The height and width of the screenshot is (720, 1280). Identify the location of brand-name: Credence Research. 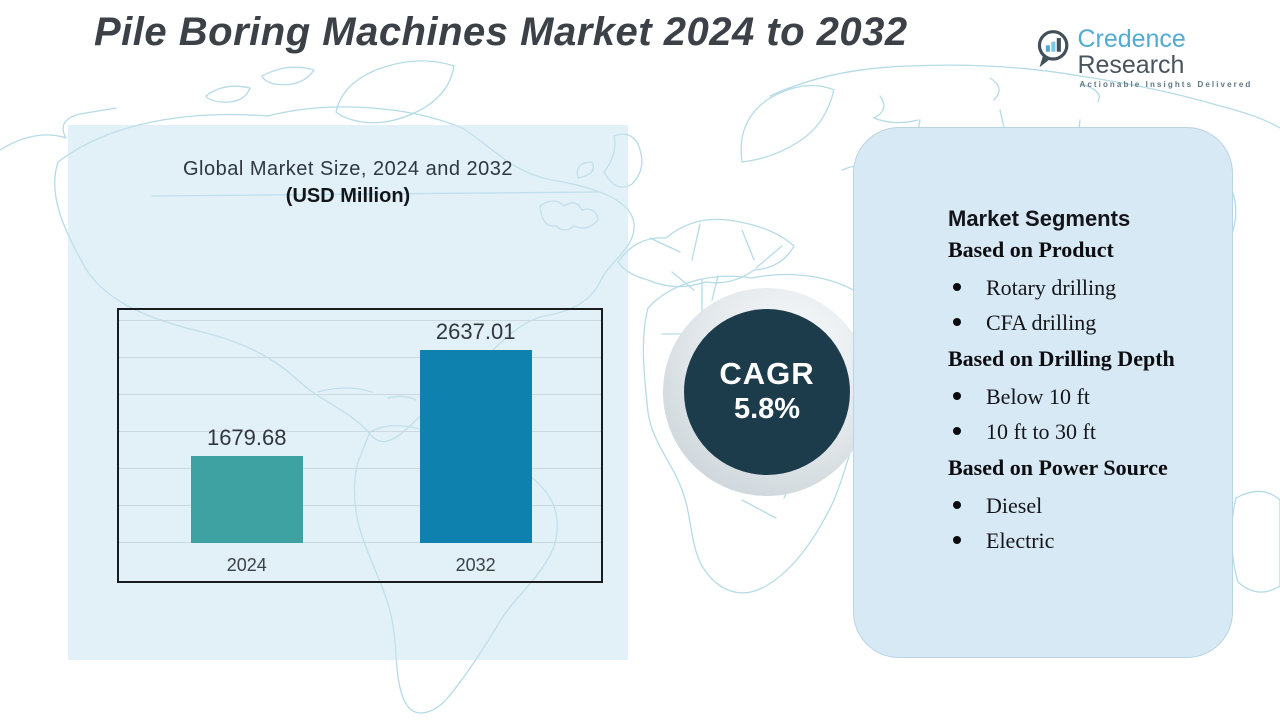
(1178, 52).